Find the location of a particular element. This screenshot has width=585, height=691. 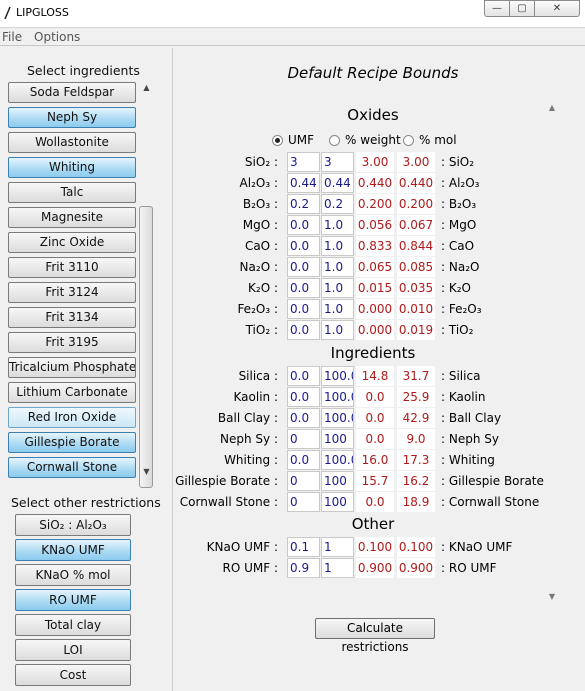

close-icon: ✕ is located at coordinates (557, 8).